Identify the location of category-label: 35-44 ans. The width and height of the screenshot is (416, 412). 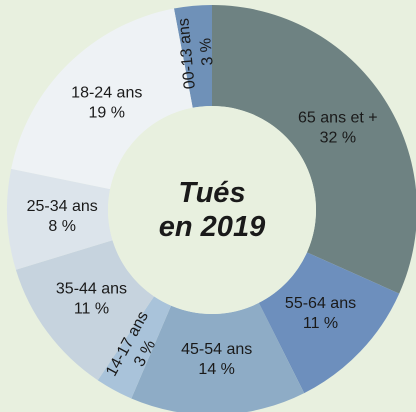
(91, 289).